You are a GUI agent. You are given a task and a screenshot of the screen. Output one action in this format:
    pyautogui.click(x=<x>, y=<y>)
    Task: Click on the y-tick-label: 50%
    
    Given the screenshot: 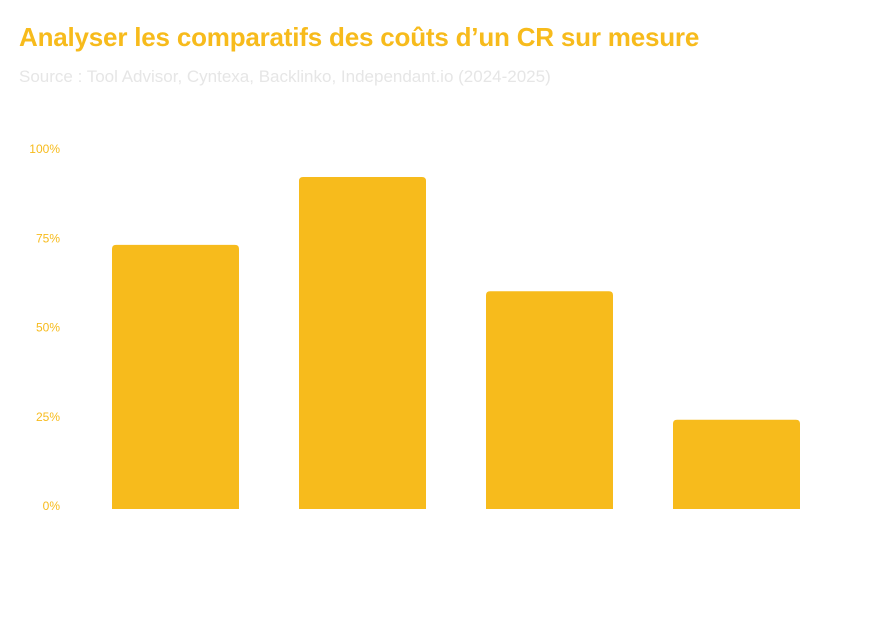 What is the action you would take?
    pyautogui.click(x=48, y=328)
    